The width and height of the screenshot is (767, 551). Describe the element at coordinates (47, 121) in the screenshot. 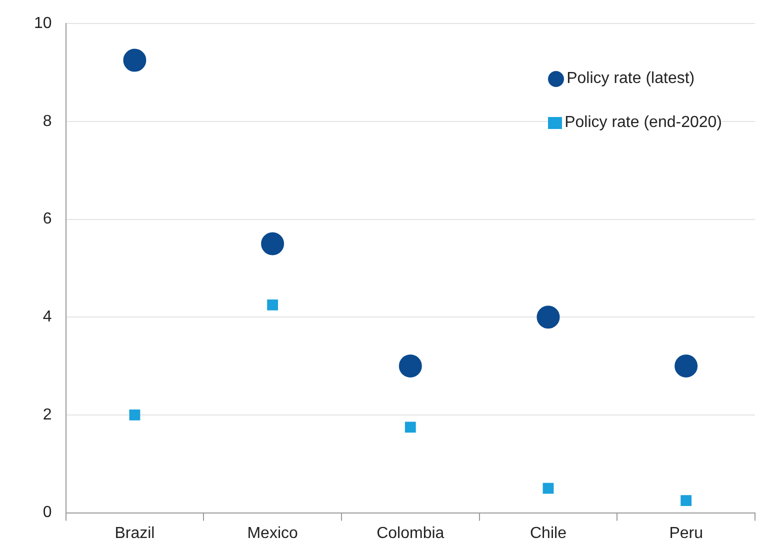

I see `y-tick-label: 8` at that location.